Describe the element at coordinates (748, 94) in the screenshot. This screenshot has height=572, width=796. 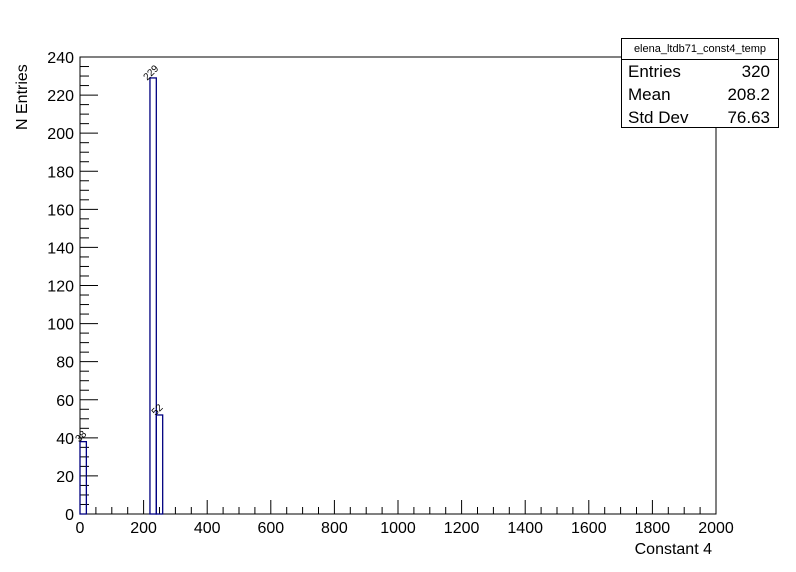
I see `stats-value: 208.2` at that location.